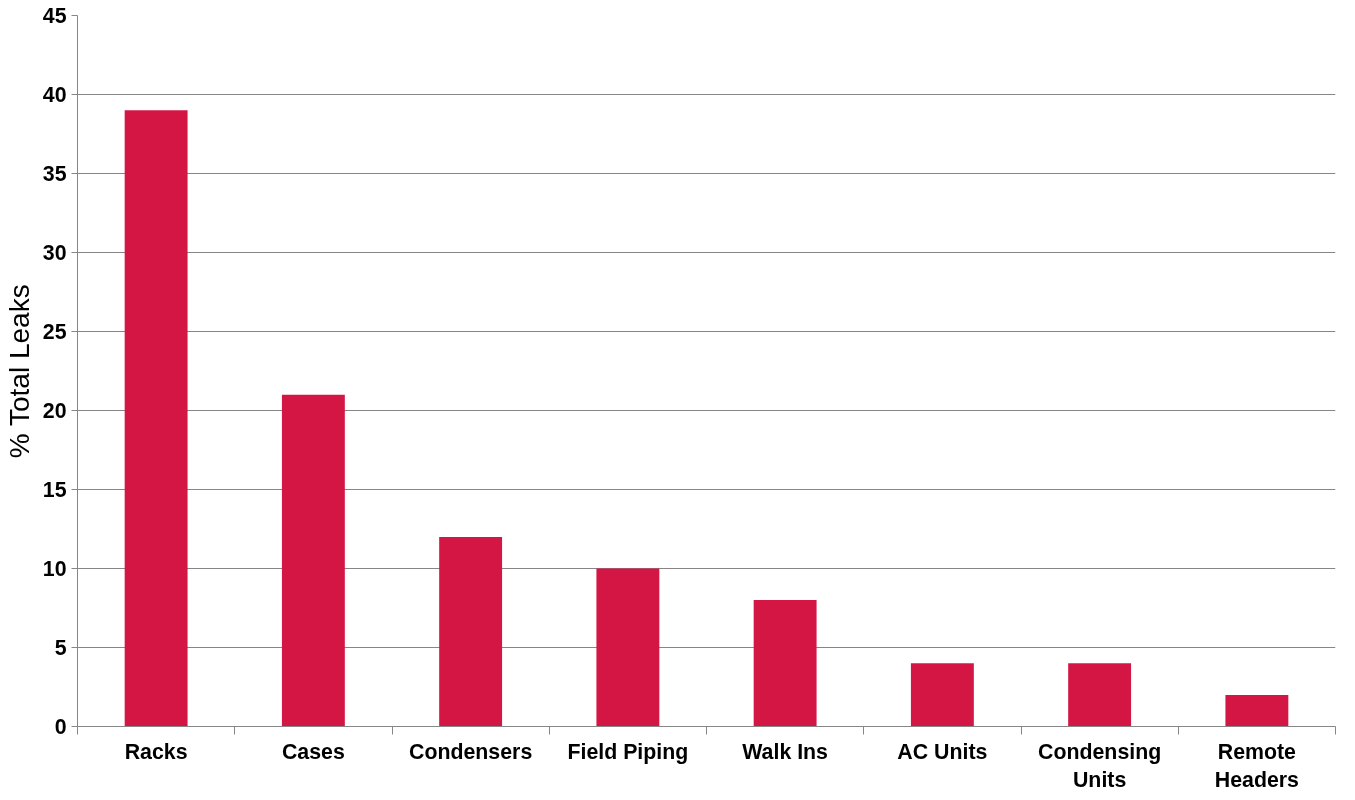  What do you see at coordinates (60, 648) in the screenshot?
I see `y-tick-label: 5` at bounding box center [60, 648].